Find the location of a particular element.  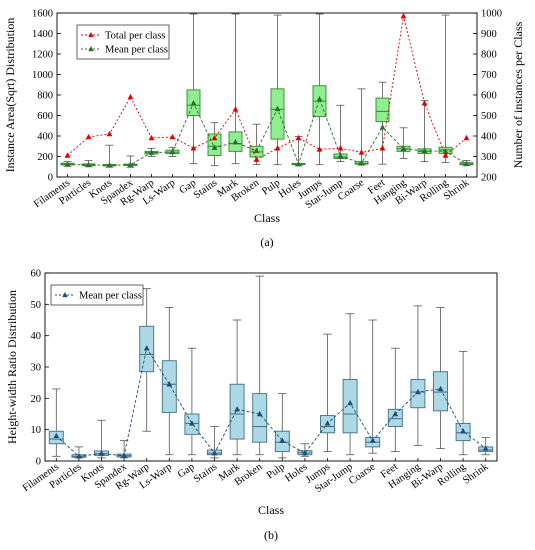

y-tick-label: 40 is located at coordinates (36, 336).